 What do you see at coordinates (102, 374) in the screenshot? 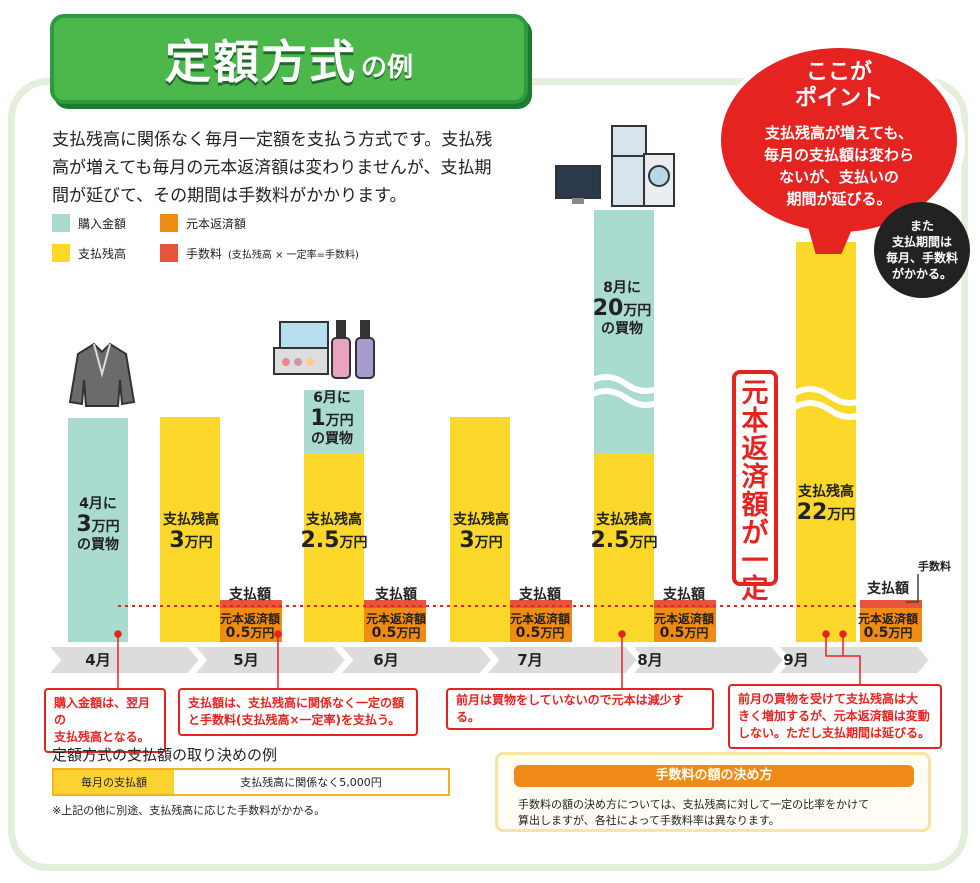
I see `jacket-icon` at bounding box center [102, 374].